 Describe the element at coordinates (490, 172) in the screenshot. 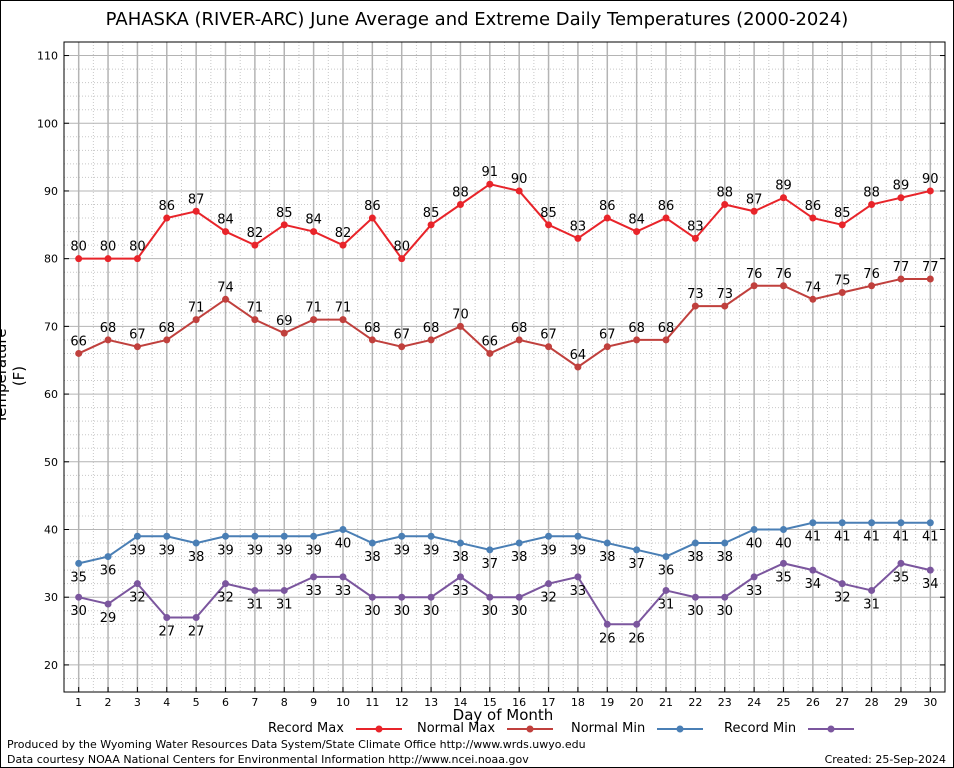

I see `data-label: 91` at that location.